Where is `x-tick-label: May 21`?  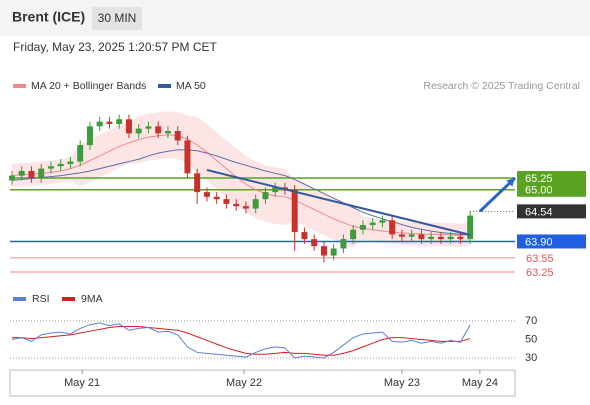
x-tick-label: May 21 is located at coordinates (82, 383).